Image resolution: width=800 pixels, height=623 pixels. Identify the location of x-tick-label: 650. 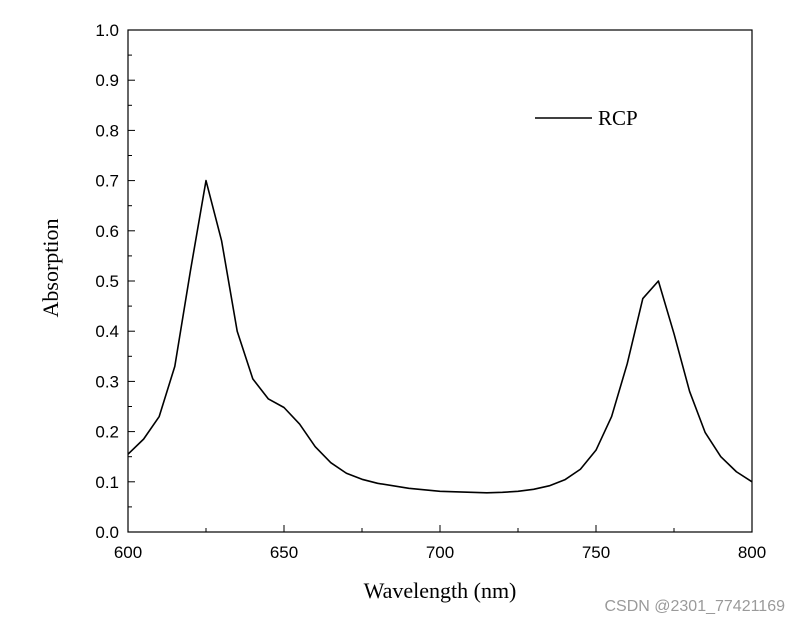
(284, 552).